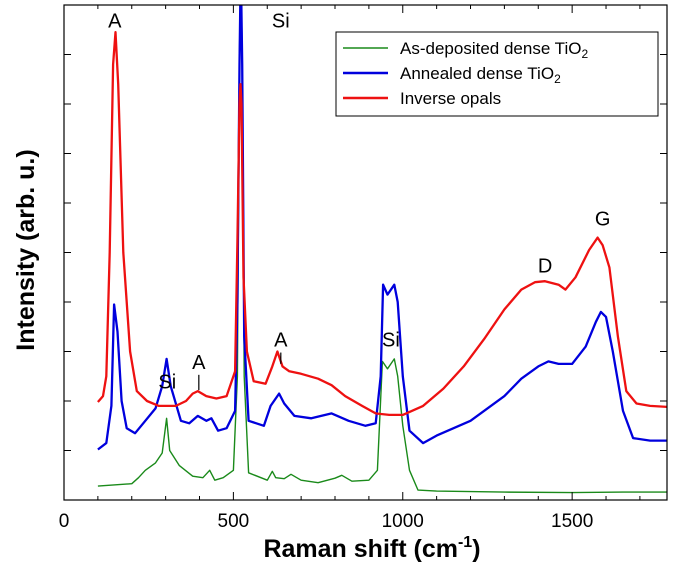 The image size is (677, 572). What do you see at coordinates (199, 363) in the screenshot?
I see `peak-label-3: A` at bounding box center [199, 363].